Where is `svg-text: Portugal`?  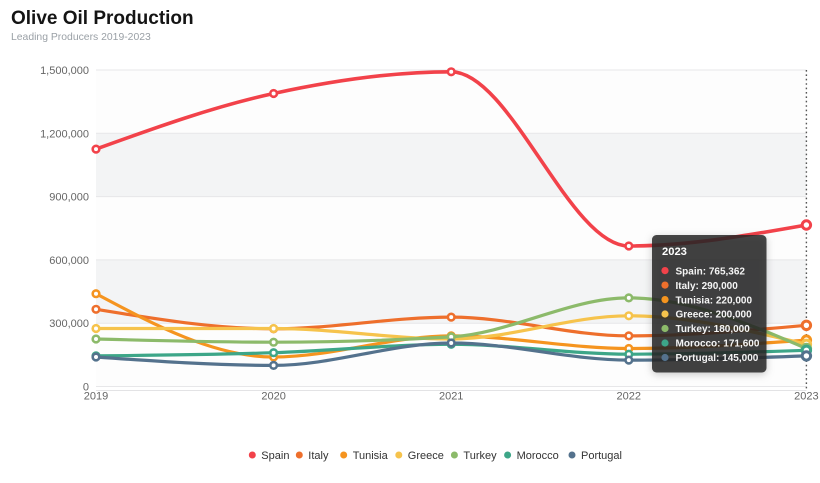 svg-text: Portugal is located at coordinates (601, 456).